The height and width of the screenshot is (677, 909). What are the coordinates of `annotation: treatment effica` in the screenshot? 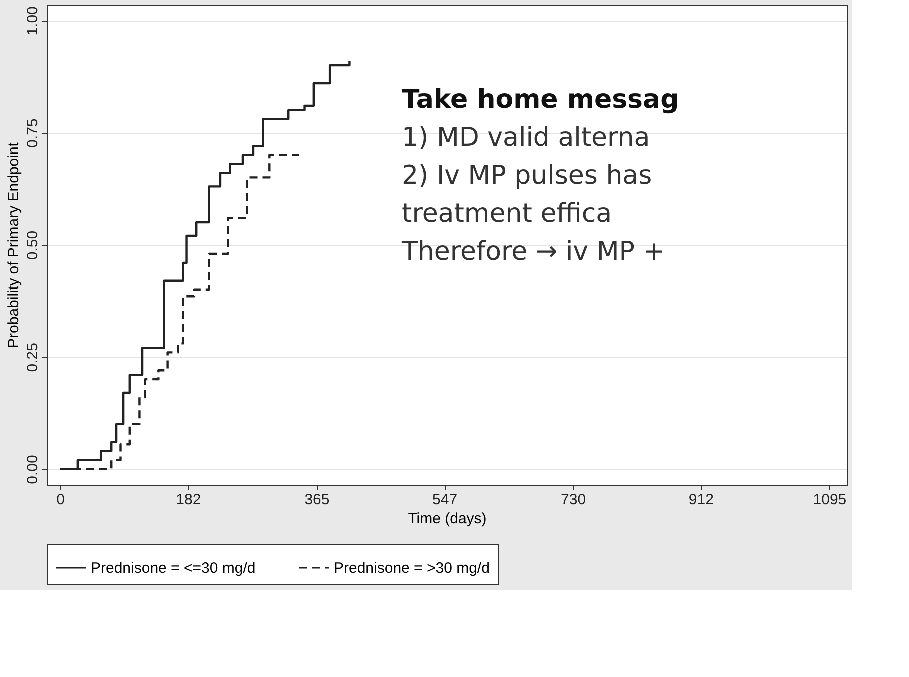 It's located at (507, 214).